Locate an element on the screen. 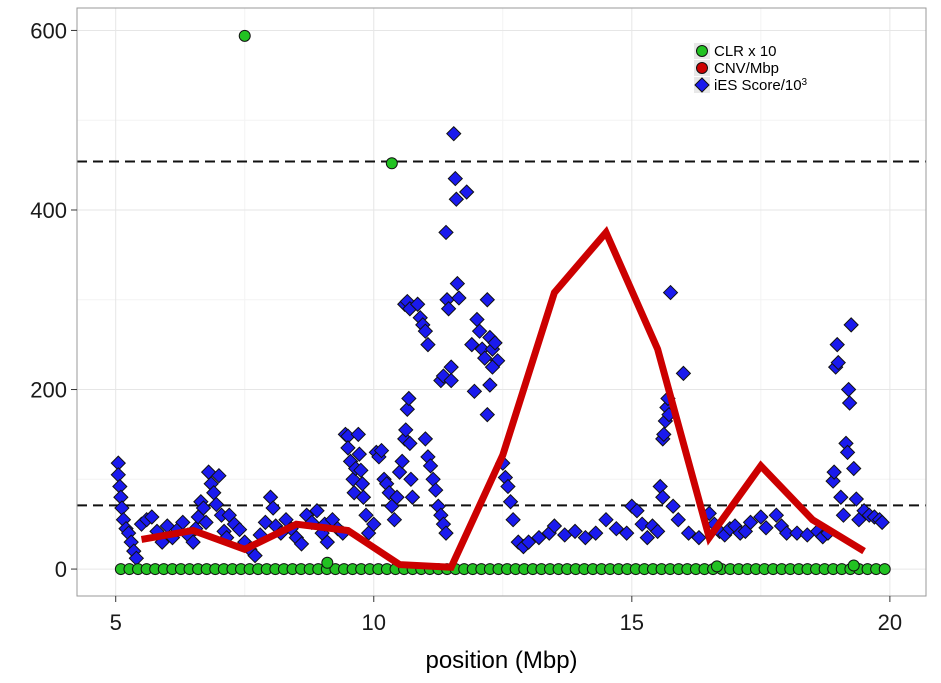  y-tick-label: 200 is located at coordinates (48, 390).